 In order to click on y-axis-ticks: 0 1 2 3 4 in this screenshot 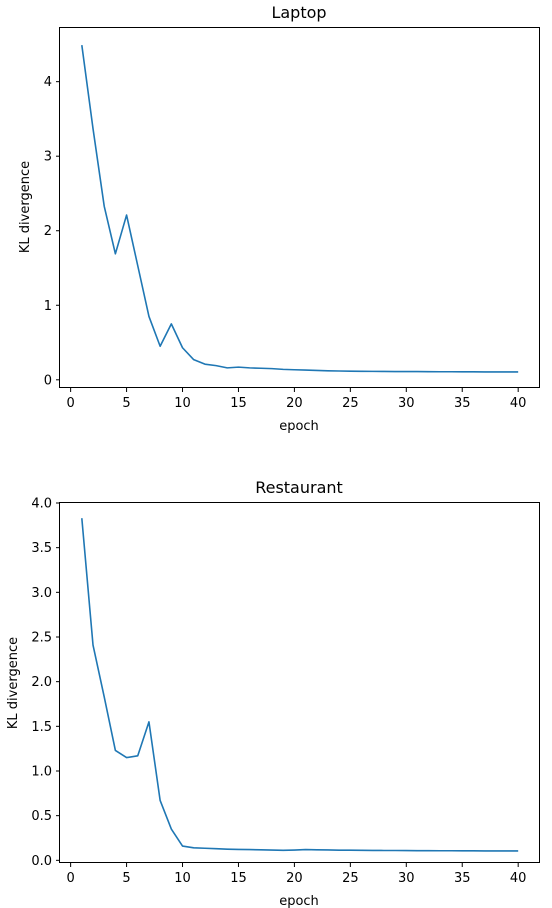, I will do `click(52, 231)`.